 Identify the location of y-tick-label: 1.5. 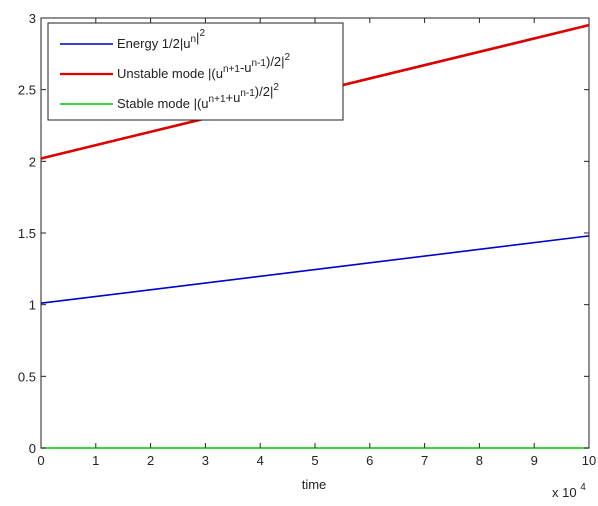
(27, 233).